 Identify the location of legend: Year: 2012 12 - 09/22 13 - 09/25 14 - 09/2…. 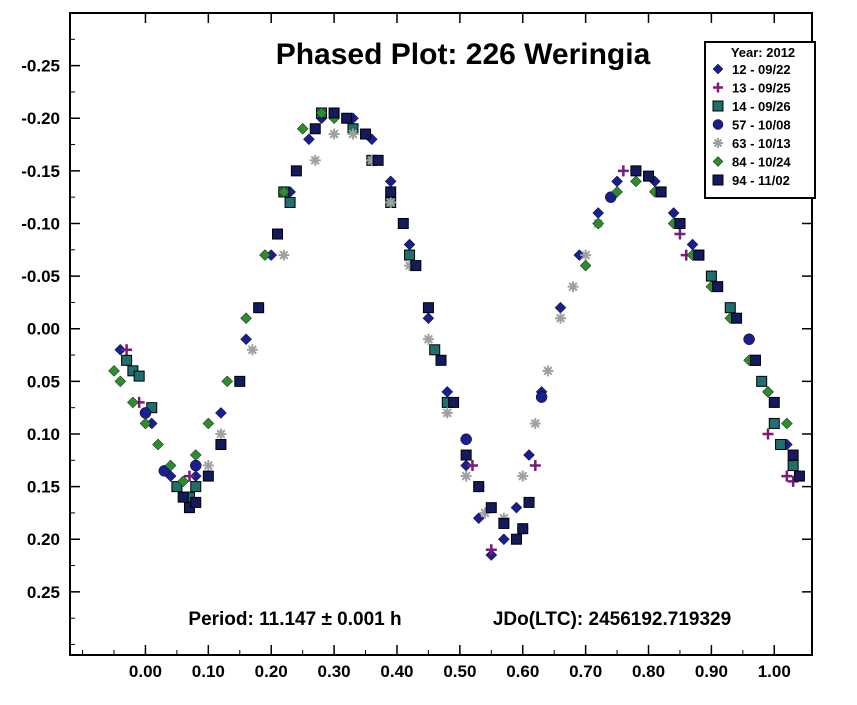
(760, 120).